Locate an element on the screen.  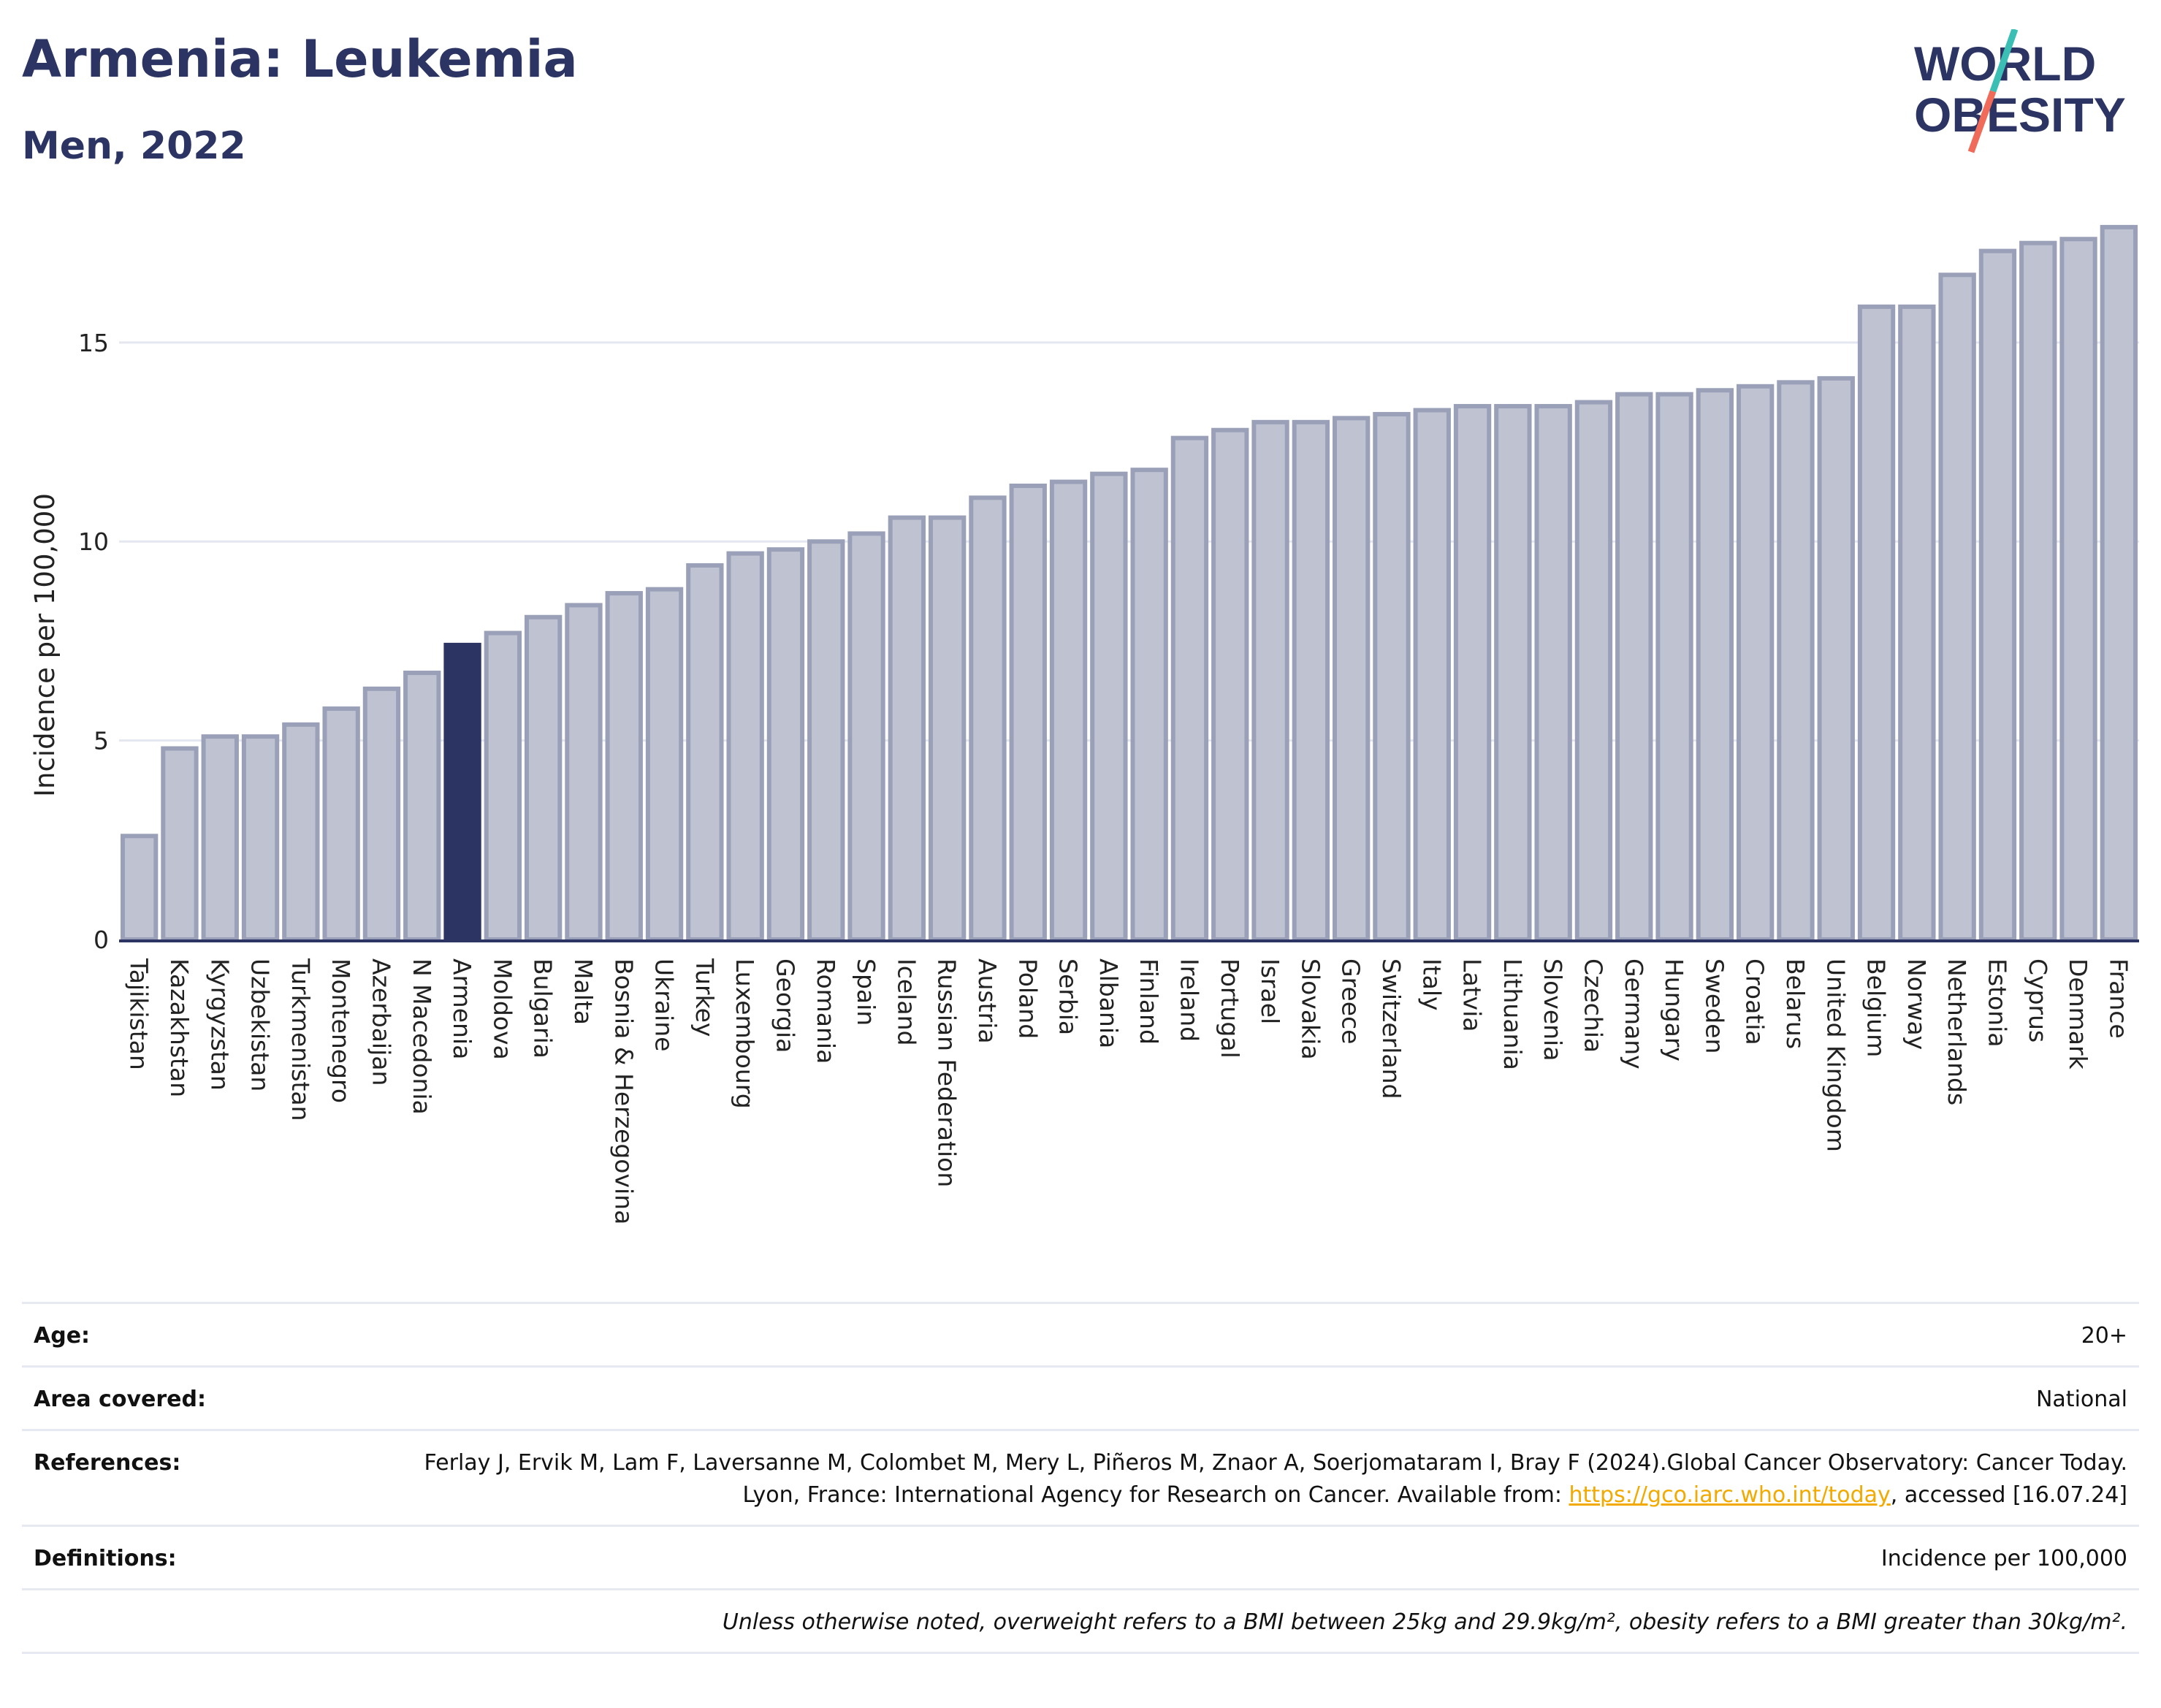
x-tick-label: Bulgaria is located at coordinates (543, 1009).